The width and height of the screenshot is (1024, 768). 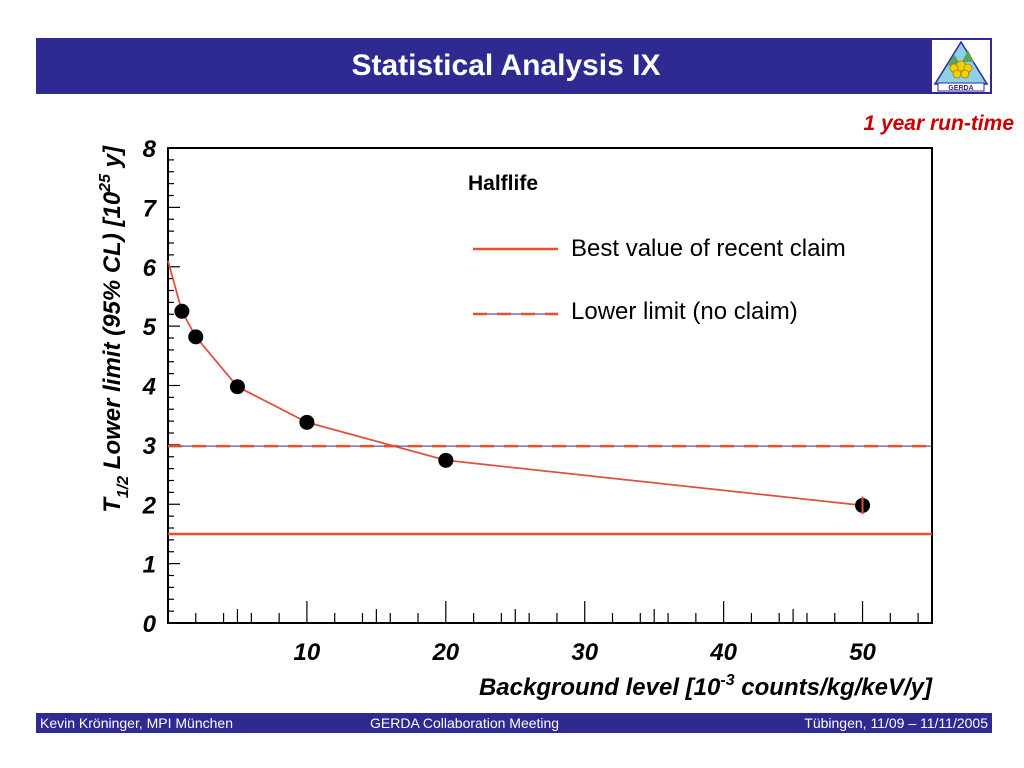 I want to click on x-tick-label: 30, so click(x=584, y=652).